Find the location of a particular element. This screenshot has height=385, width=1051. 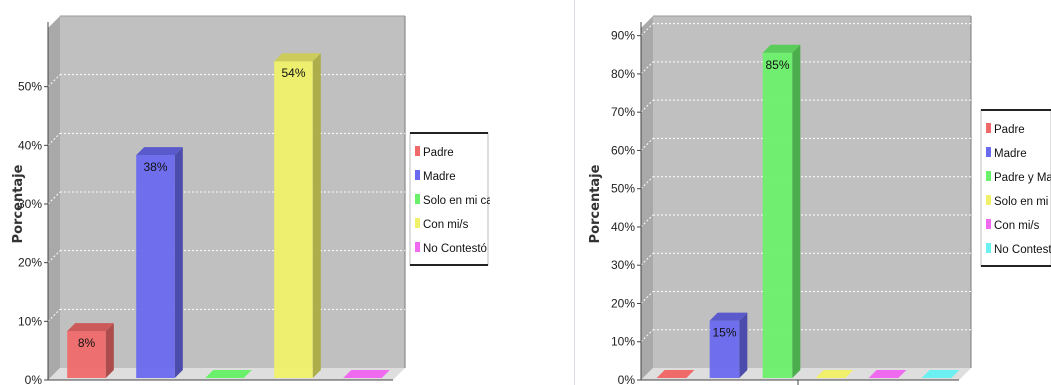

legend-label: Padre y Madre is located at coordinates (1022, 178).